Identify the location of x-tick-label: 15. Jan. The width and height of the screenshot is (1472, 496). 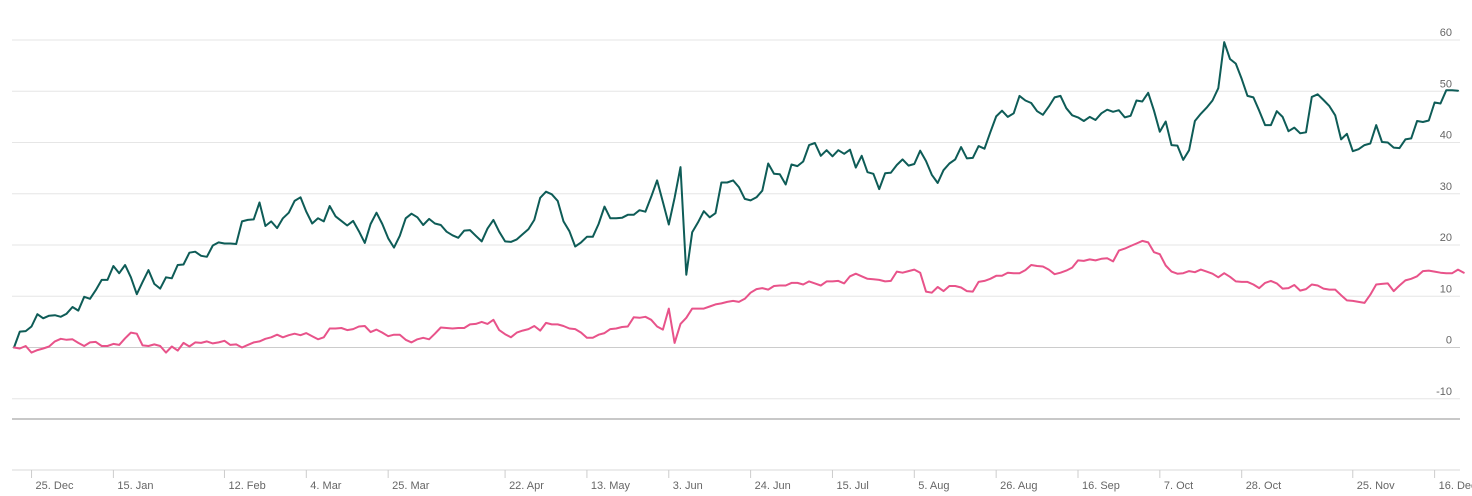
(135, 486).